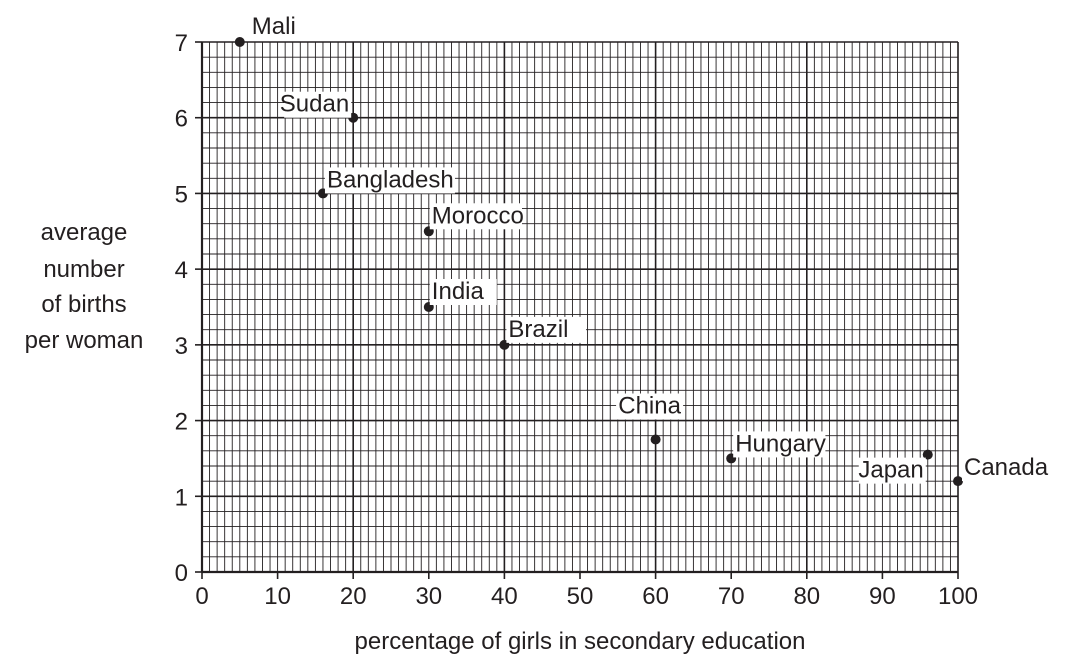  I want to click on point-label: Bangladesh, so click(390, 179).